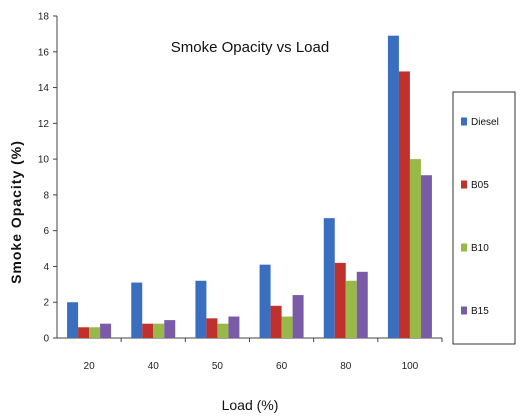 This screenshot has height=419, width=521. I want to click on y-tick-label: 6, so click(46, 231).